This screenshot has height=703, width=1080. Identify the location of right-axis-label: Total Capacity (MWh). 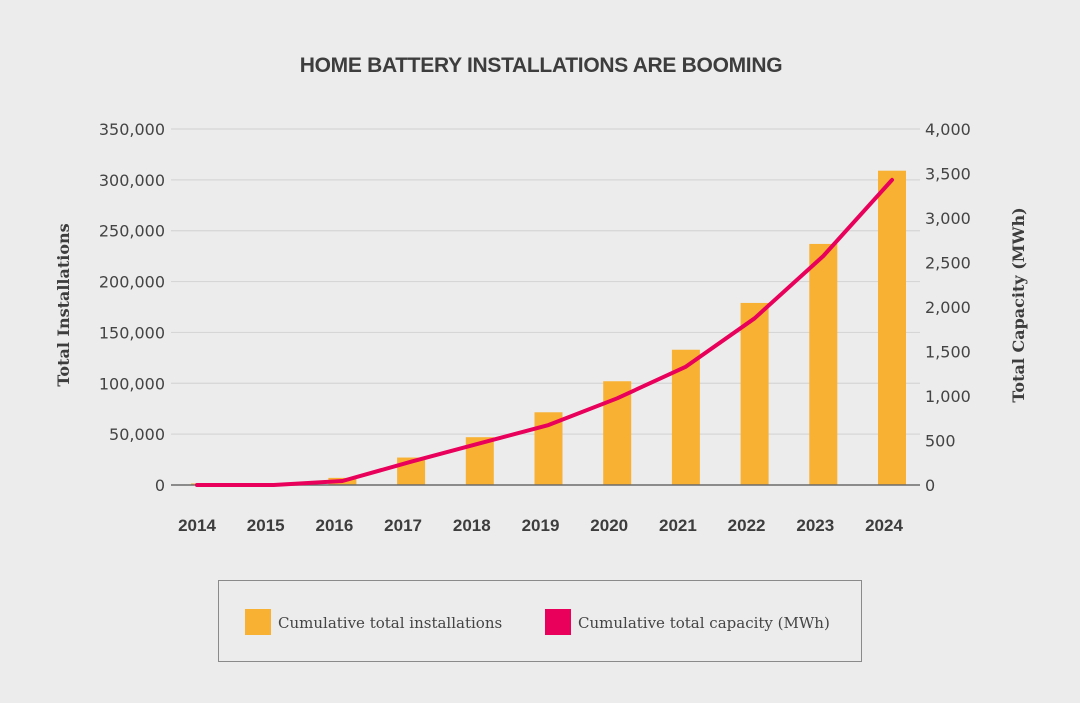
(1018, 304).